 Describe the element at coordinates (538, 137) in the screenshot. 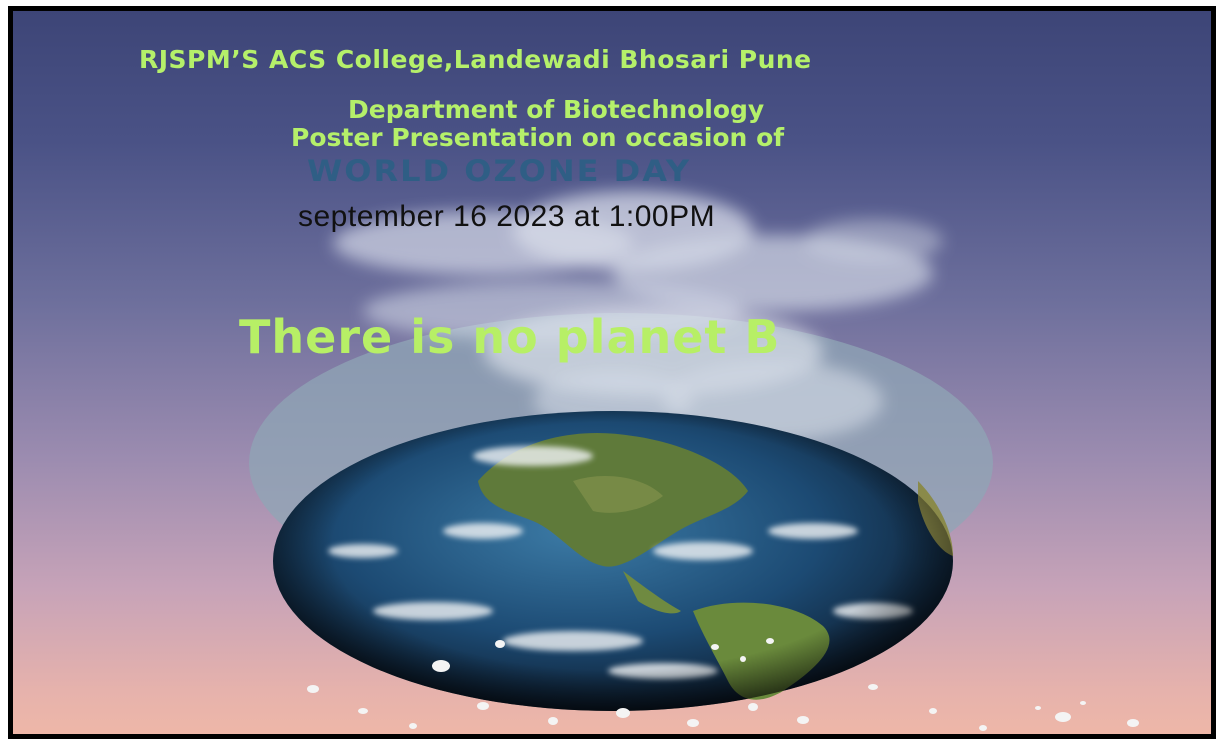

I see `event-line: Poster Presentation on occasion of` at that location.